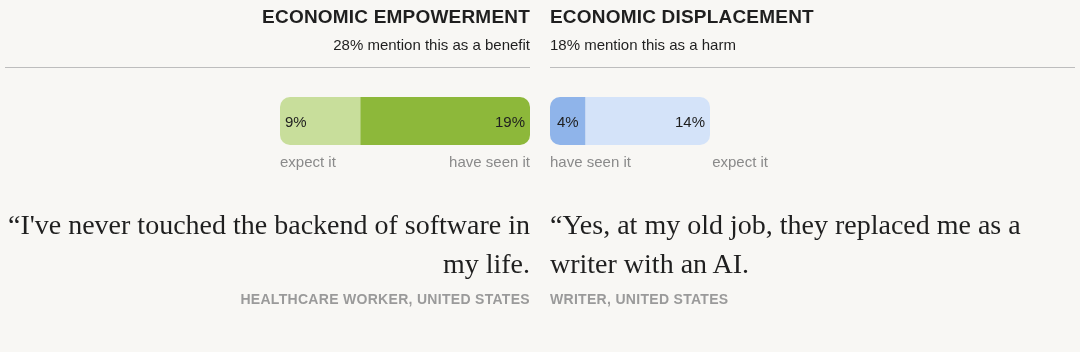 This screenshot has height=352, width=1080. Describe the element at coordinates (643, 44) in the screenshot. I see `chart-subtitle: 18% mention this as a harm` at that location.